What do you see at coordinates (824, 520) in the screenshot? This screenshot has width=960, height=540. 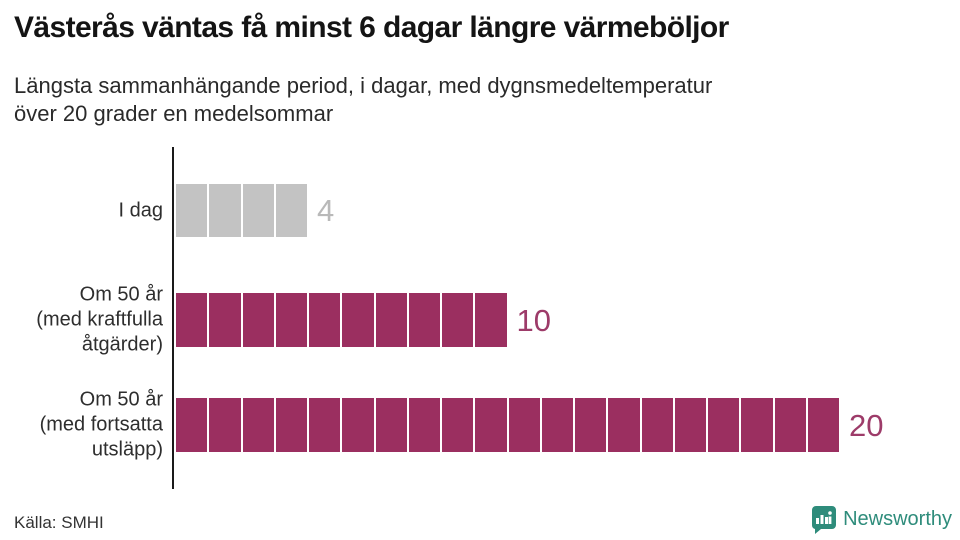 I see `newsworthy-chart-bubble-icon` at bounding box center [824, 520].